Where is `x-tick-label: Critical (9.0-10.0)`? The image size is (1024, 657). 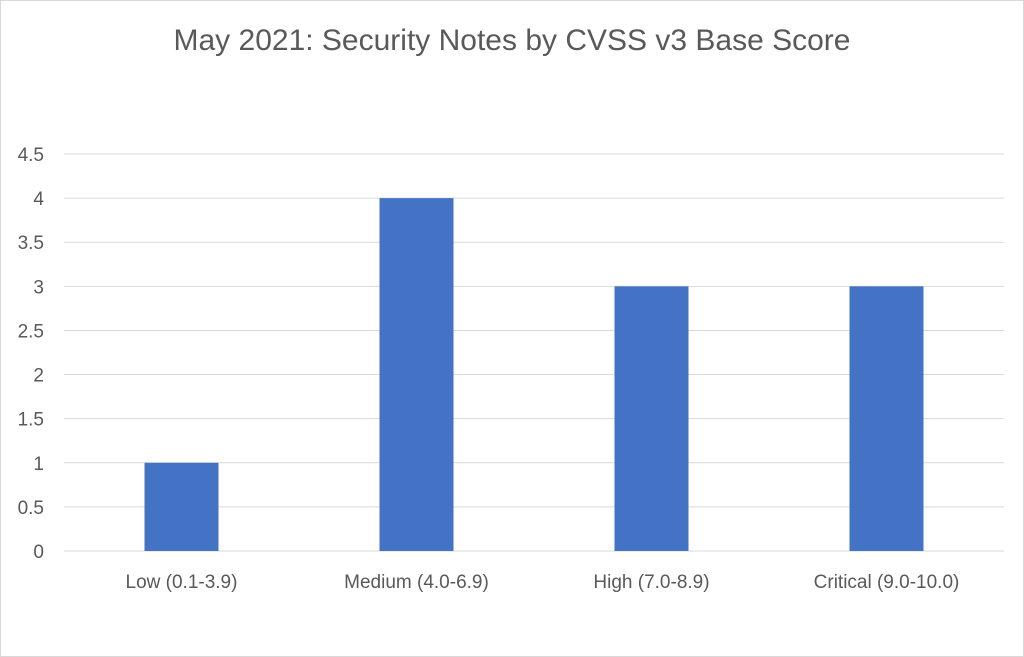
x-tick-label: Critical (9.0-10.0) is located at coordinates (887, 582).